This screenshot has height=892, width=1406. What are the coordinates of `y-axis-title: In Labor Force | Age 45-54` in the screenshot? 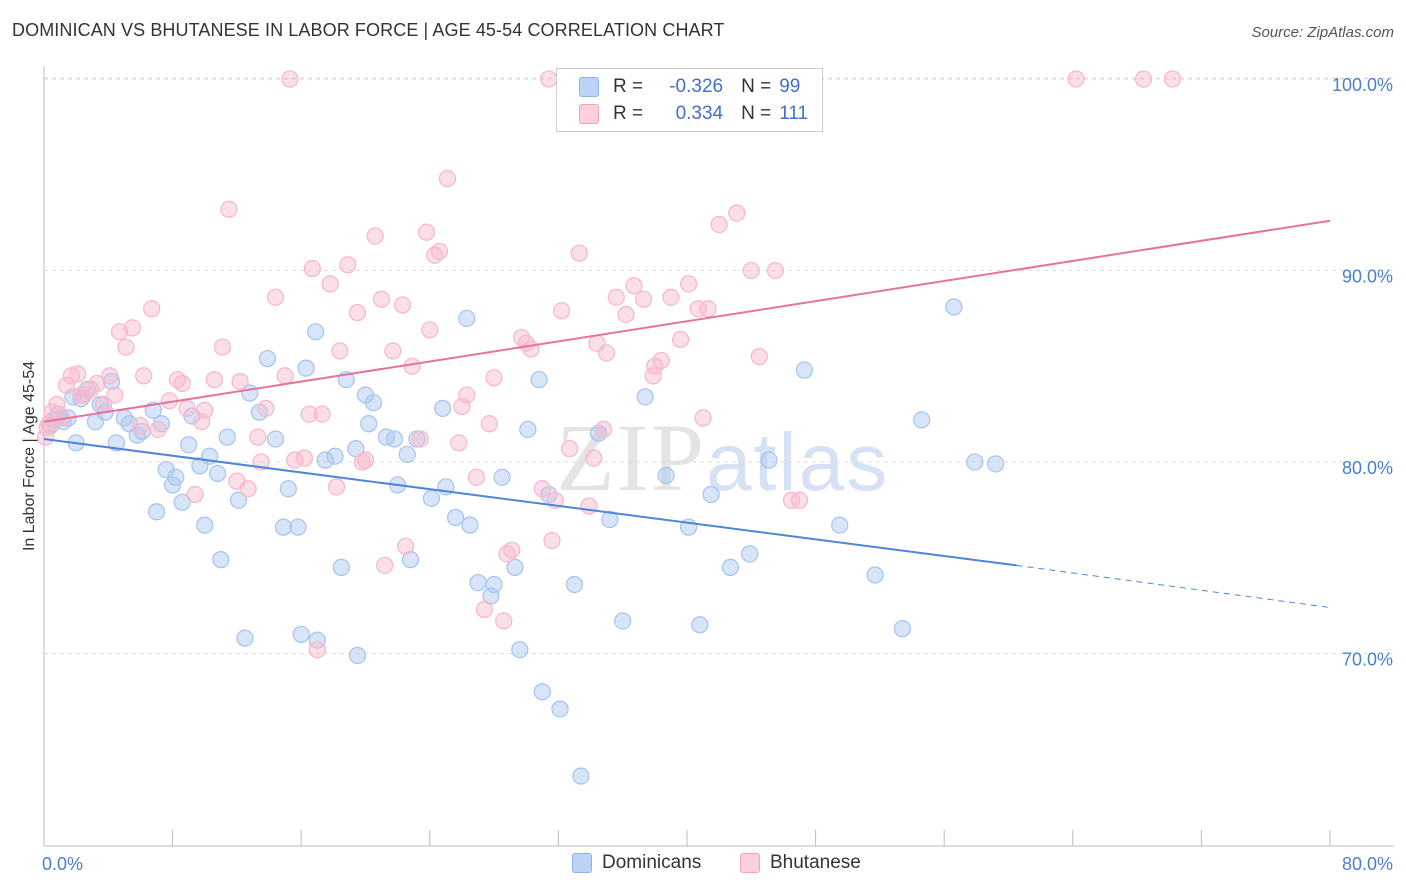 It's located at (29, 456).